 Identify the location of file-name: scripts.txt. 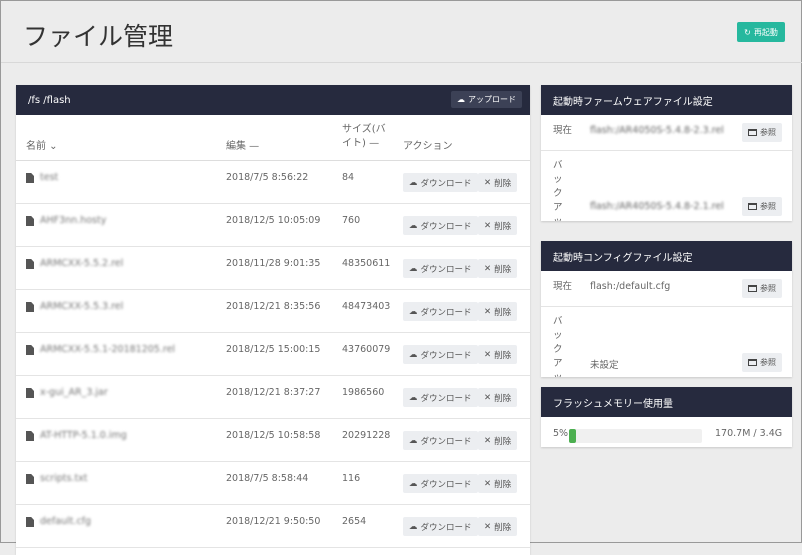
(64, 478).